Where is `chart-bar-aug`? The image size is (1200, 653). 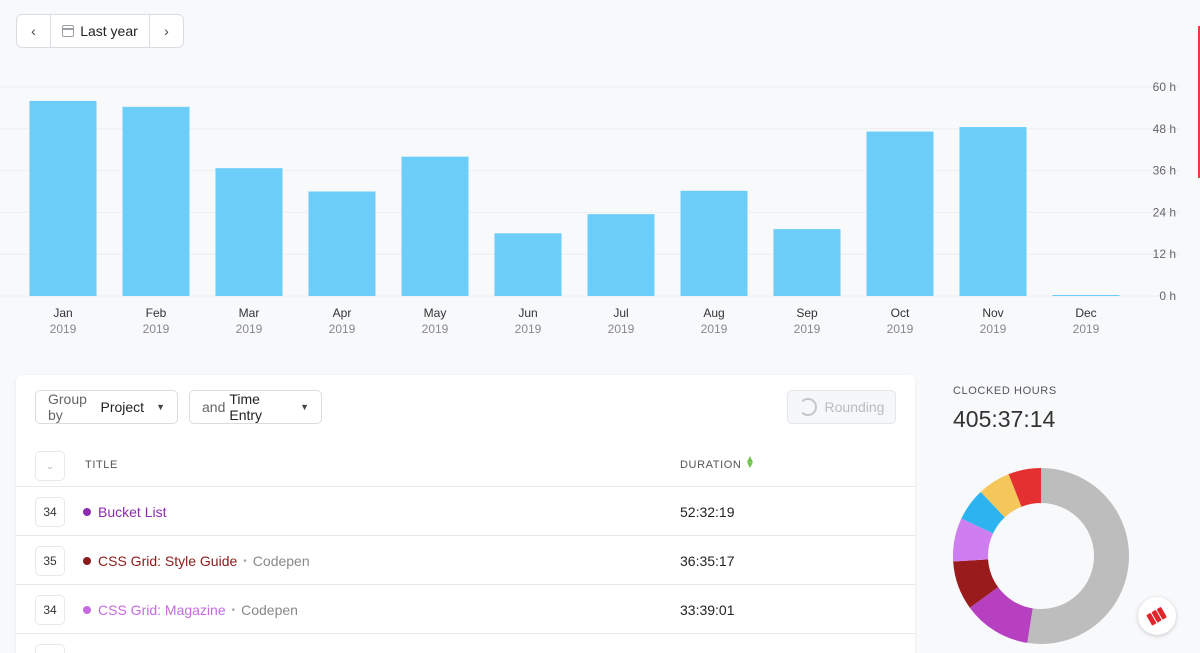 chart-bar-aug is located at coordinates (714, 243).